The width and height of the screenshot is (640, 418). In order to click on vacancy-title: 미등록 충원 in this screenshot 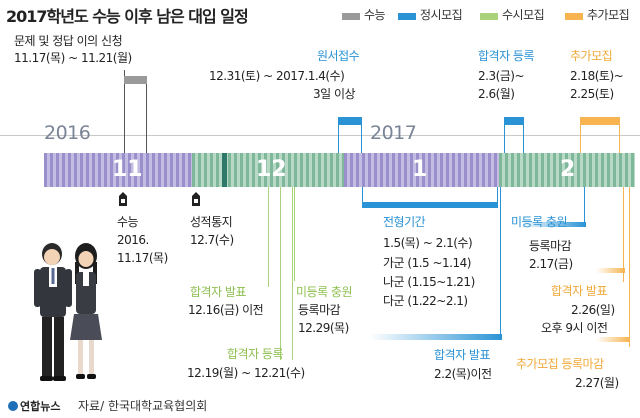, I will do `click(539, 222)`.